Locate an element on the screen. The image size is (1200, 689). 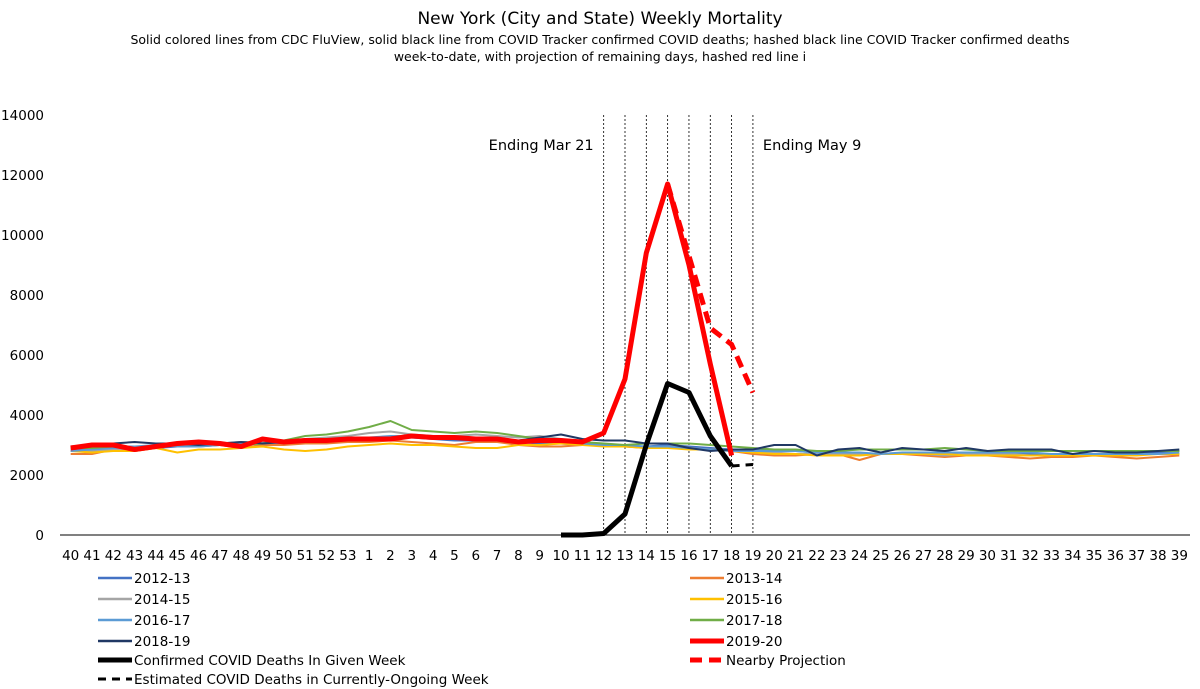
x-tick-label: 6 is located at coordinates (475, 556).